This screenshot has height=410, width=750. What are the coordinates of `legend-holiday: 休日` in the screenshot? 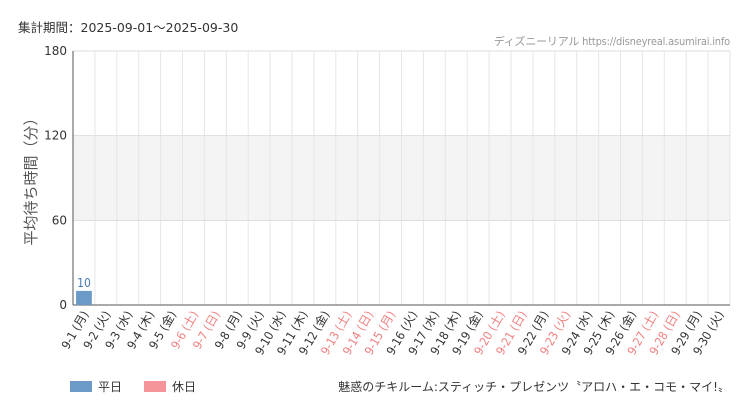 It's located at (170, 386).